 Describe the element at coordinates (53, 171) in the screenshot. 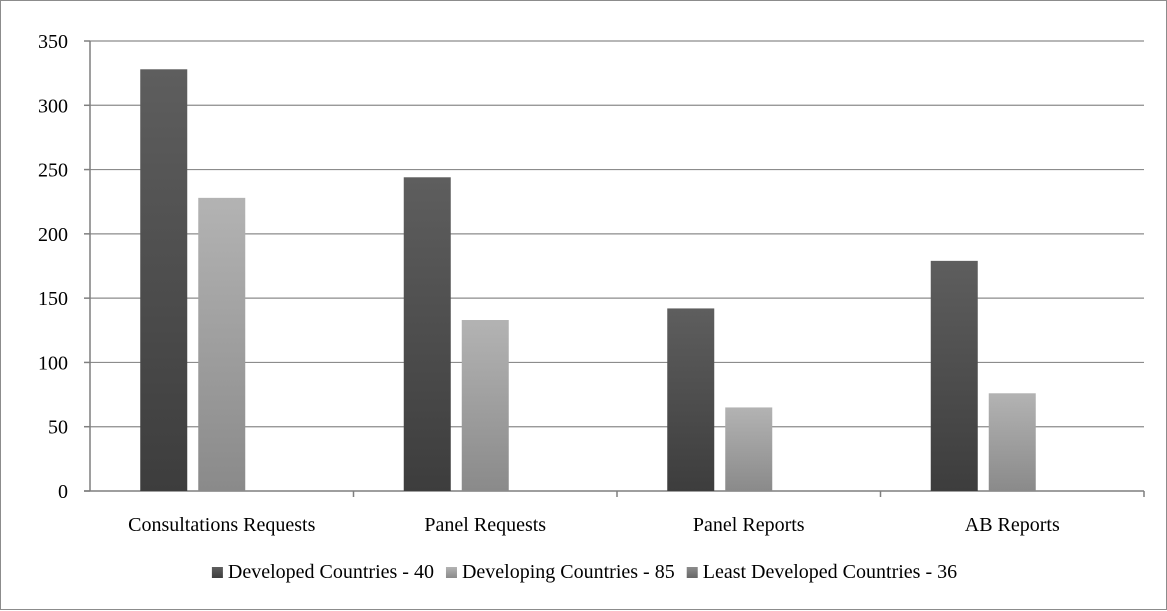

I see `y-tick-label: 250` at that location.